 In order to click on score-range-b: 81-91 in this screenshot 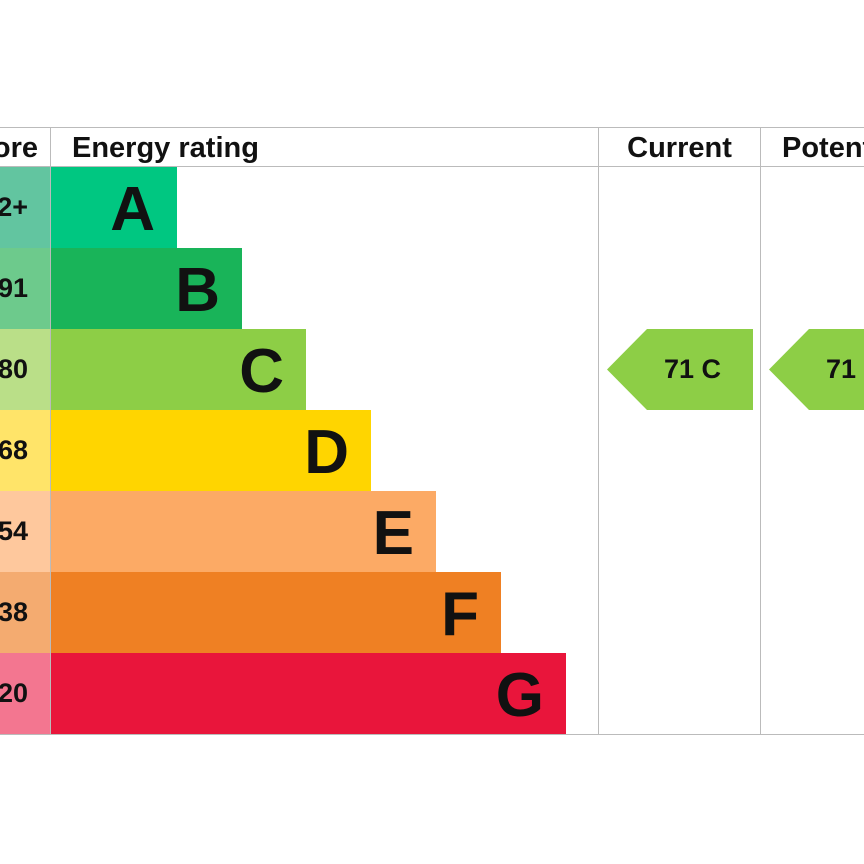, I will do `click(25, 288)`.